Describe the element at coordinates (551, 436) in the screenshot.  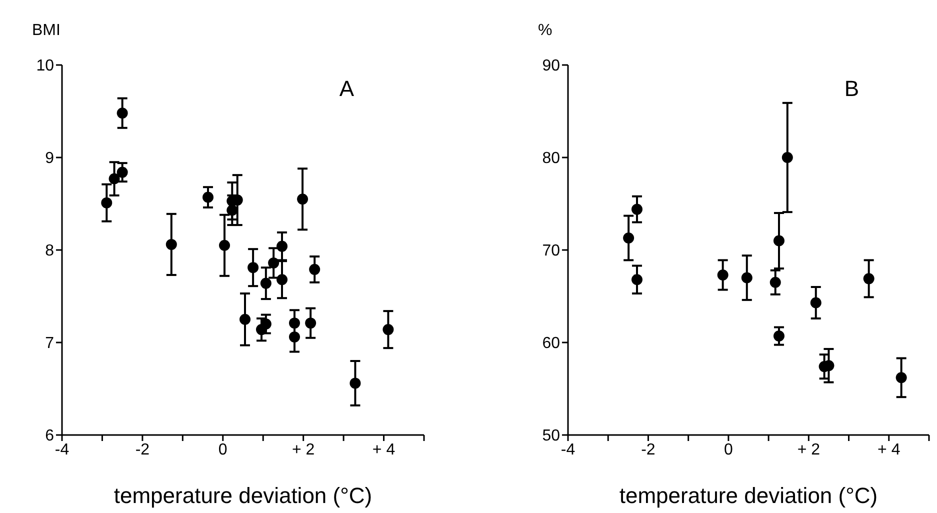
I see `y-tick-label: 50` at that location.